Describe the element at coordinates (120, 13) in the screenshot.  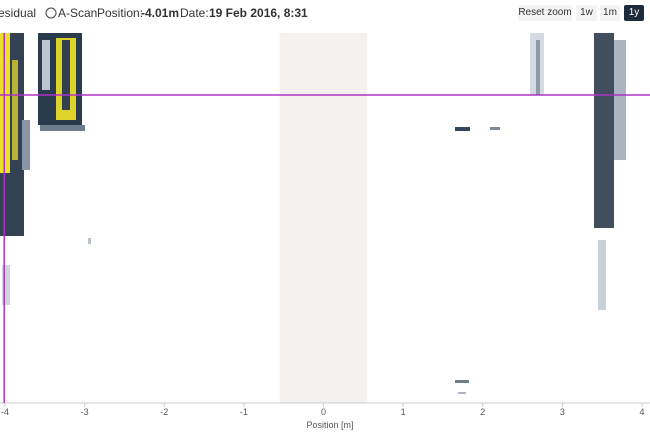
I see `position-label: Position:` at that location.